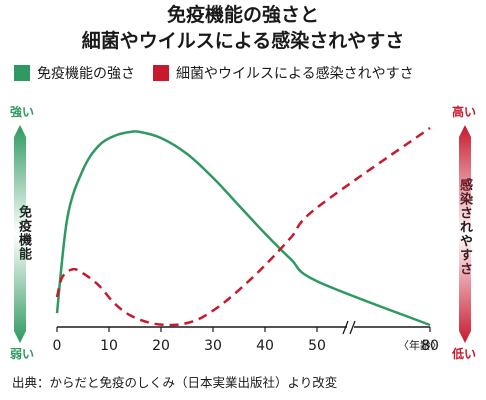  Describe the element at coordinates (464, 354) in the screenshot. I see `right-axis-bottom-label: 低い` at that location.